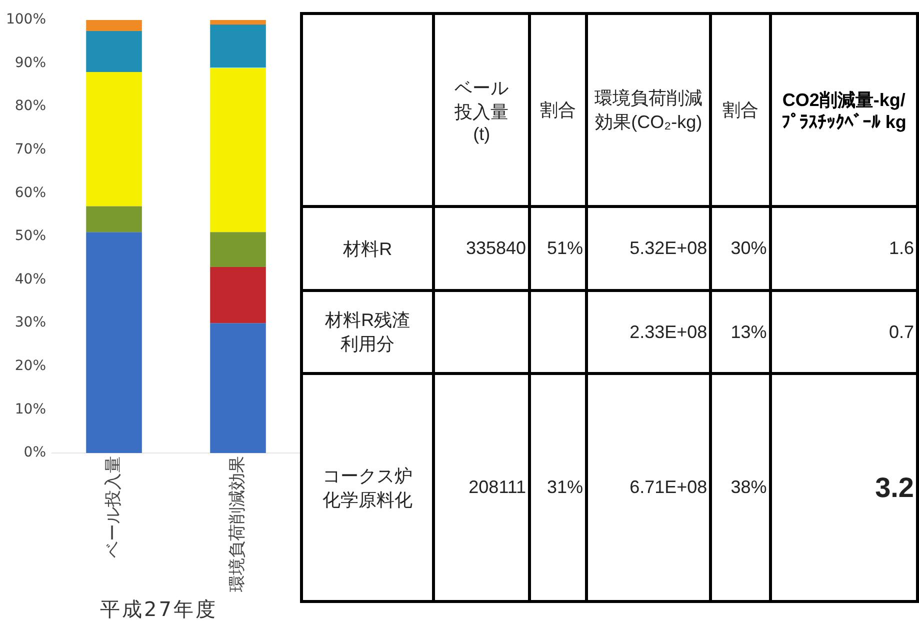  I want to click on category-label: ベール投入量(t), so click(482, 110).